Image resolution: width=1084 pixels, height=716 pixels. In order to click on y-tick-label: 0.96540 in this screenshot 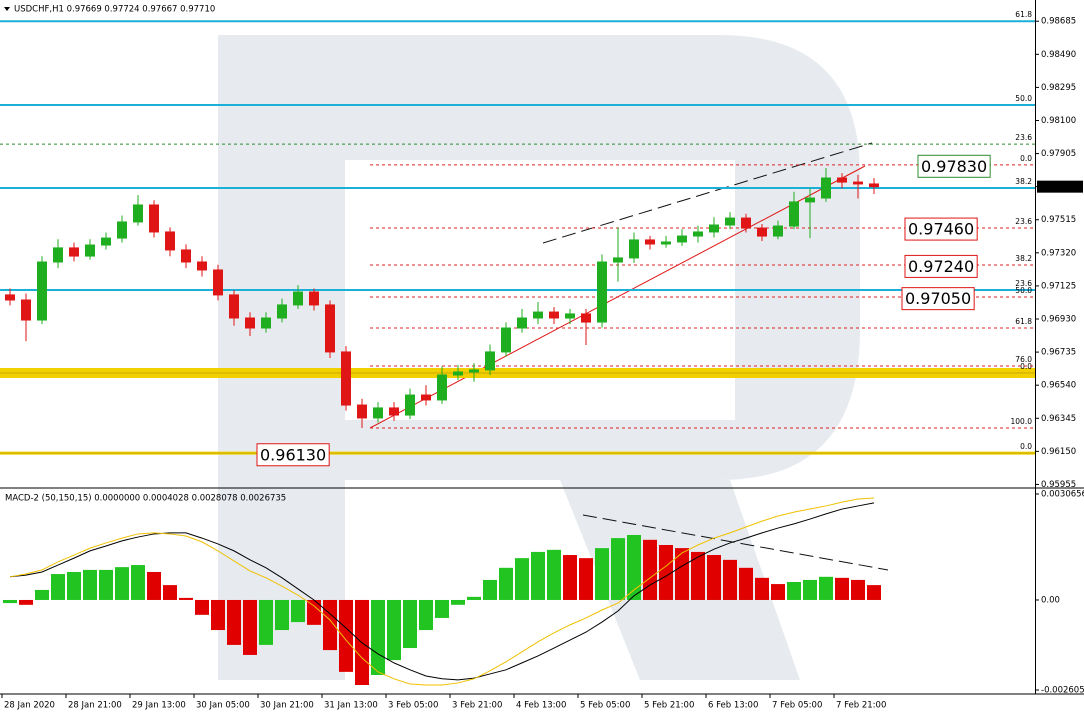, I will do `click(1058, 386)`.